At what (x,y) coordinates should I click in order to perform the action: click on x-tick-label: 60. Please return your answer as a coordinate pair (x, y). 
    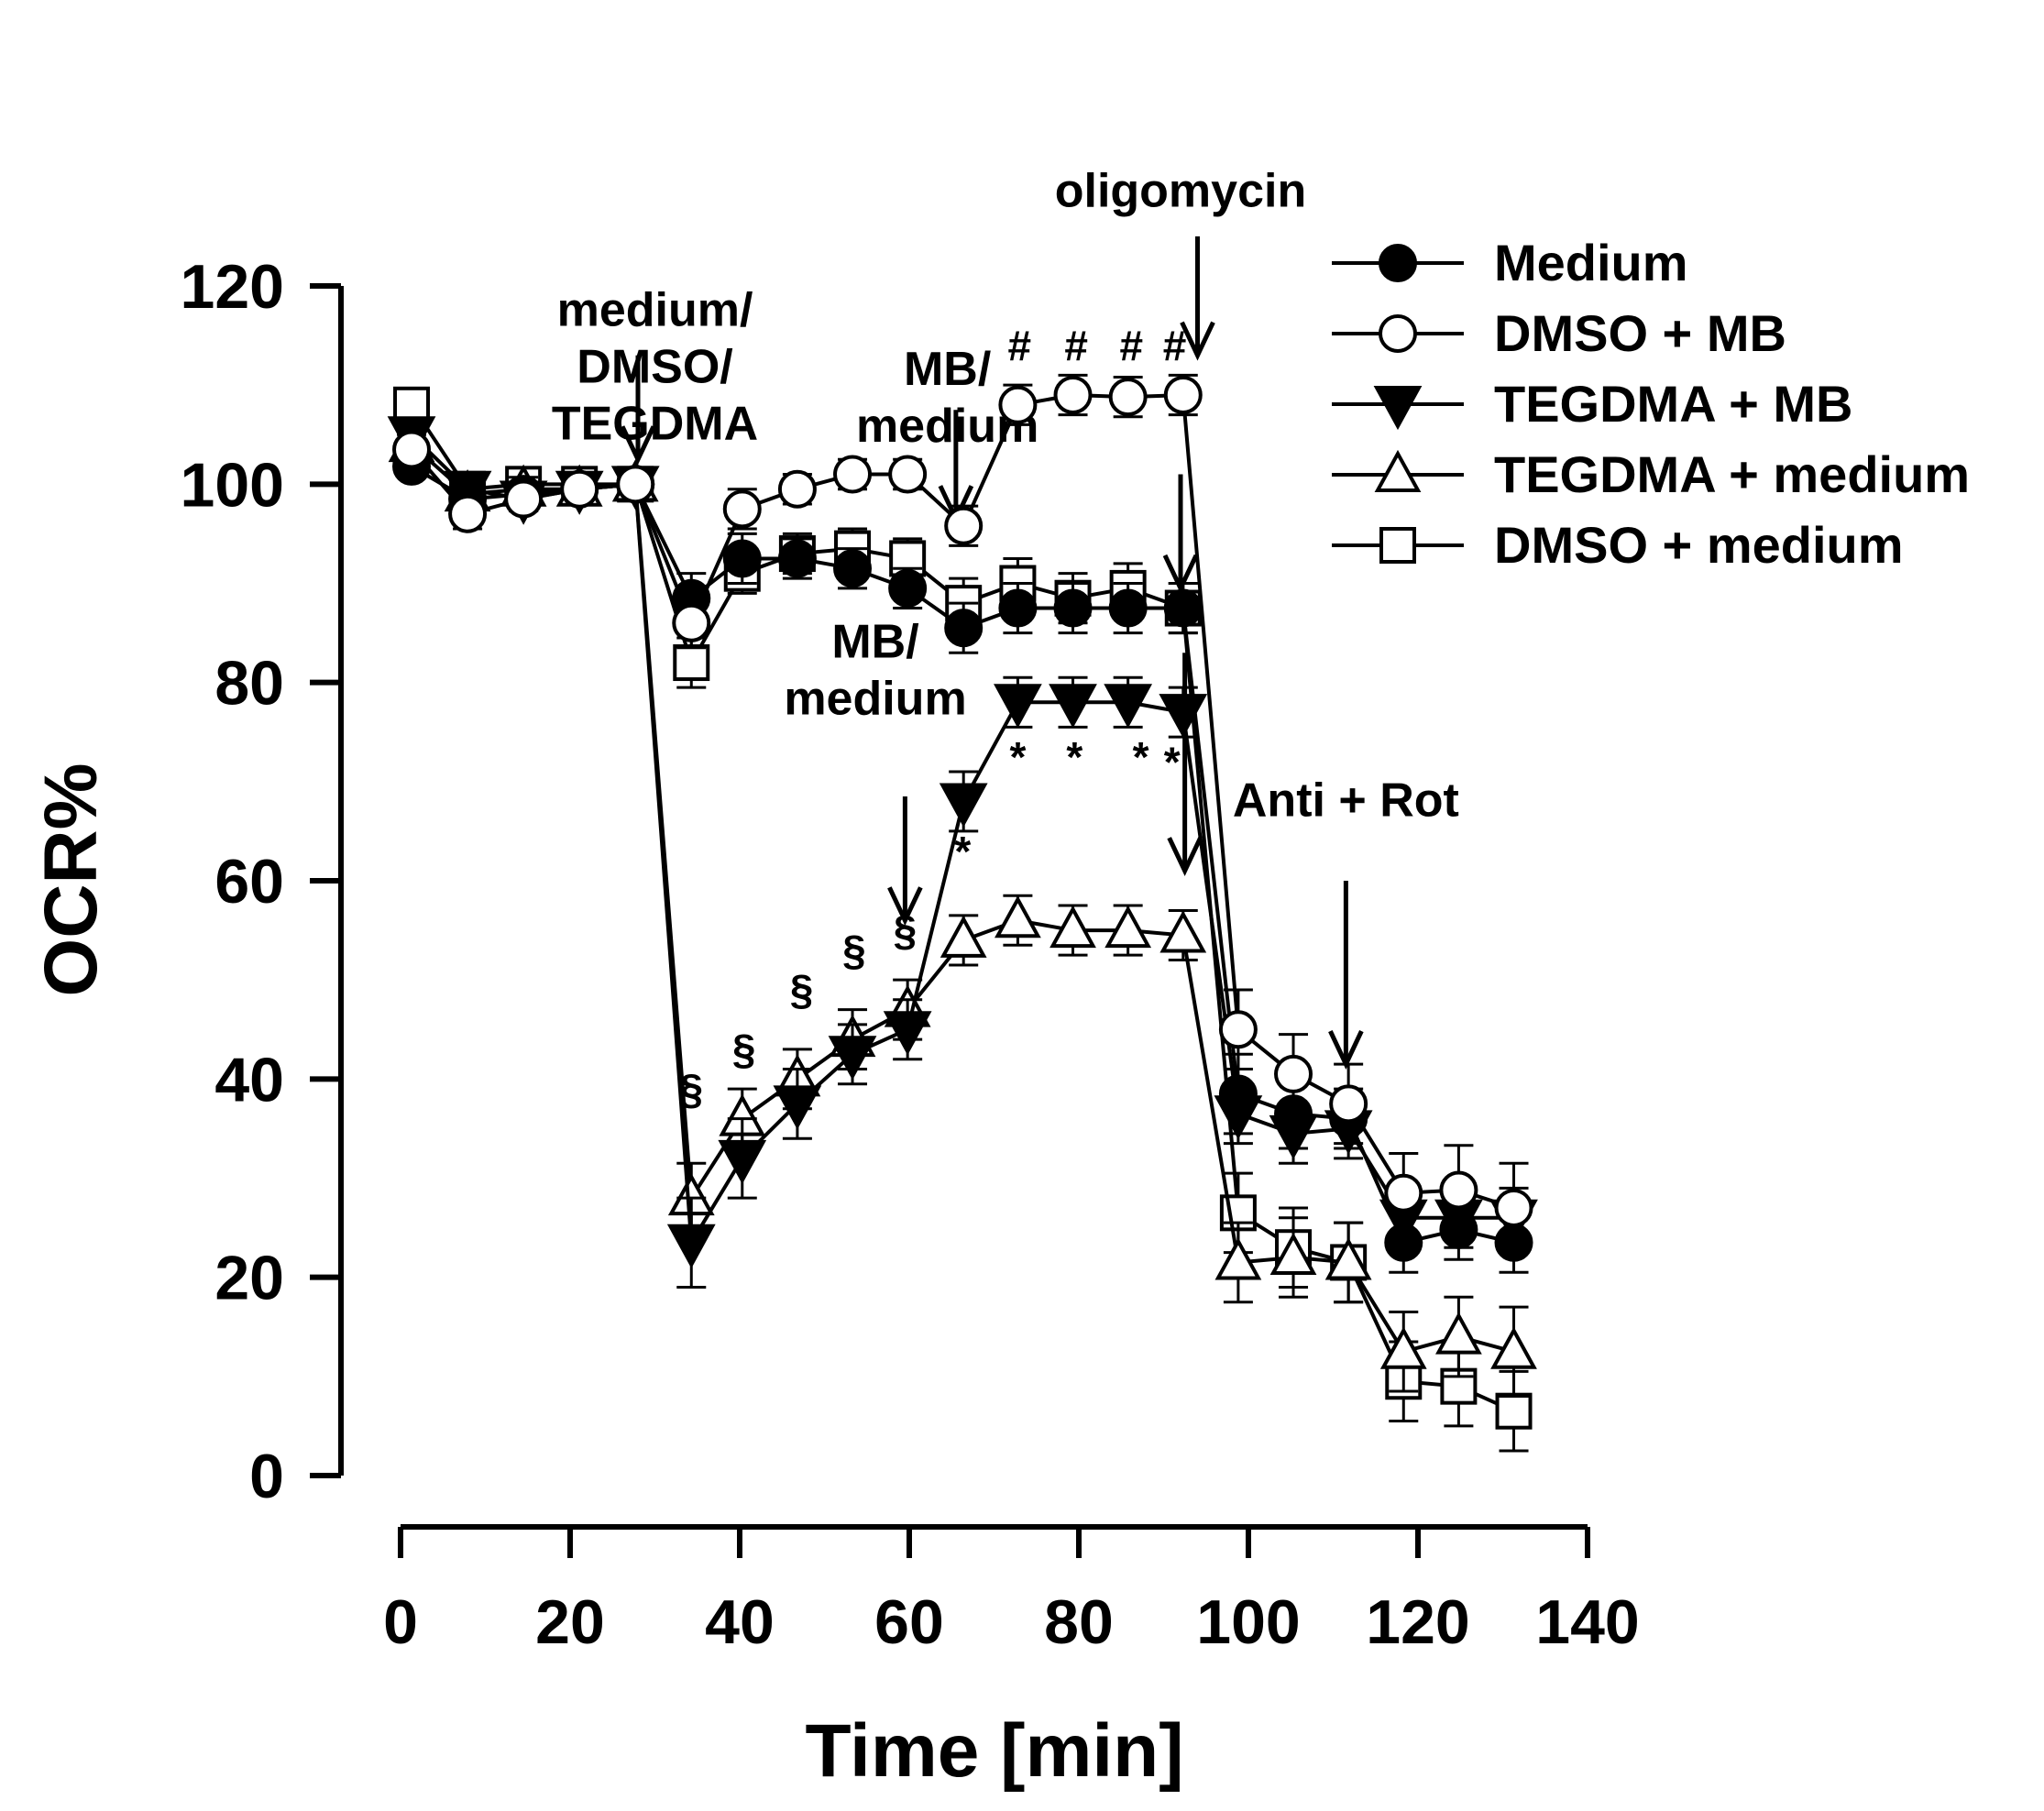
    Looking at the image, I should click on (909, 1622).